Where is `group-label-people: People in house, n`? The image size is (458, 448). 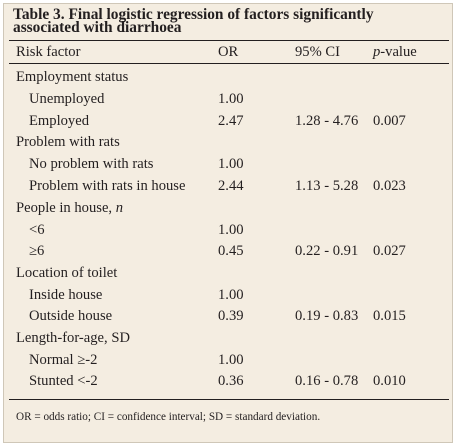
group-label-people: People in house, n is located at coordinates (69, 208).